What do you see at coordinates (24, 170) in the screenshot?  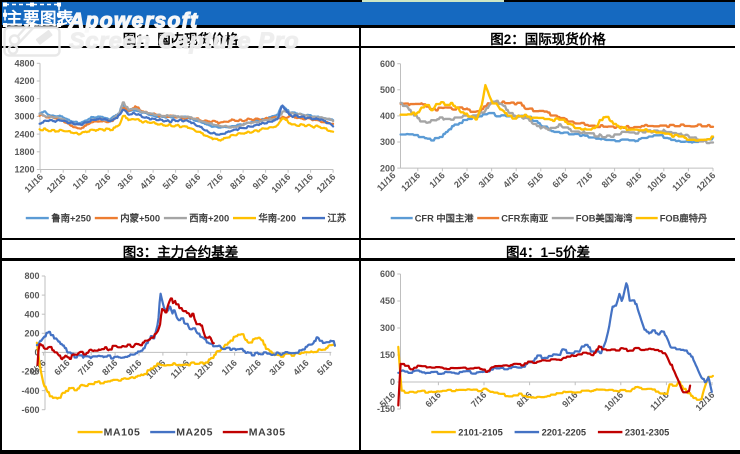 I see `svg-text: 1200` at bounding box center [24, 170].